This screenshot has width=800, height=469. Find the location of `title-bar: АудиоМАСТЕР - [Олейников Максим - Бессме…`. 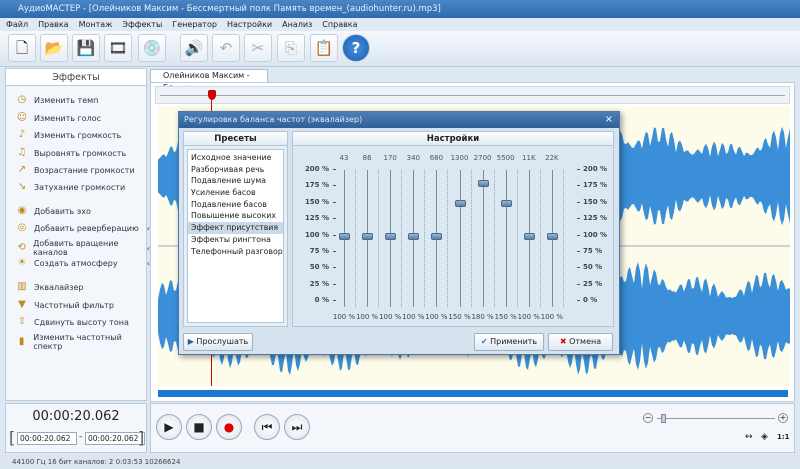

title-bar: АудиоМАСТЕР - [Олейников Максим - Бессме… is located at coordinates (400, 9).